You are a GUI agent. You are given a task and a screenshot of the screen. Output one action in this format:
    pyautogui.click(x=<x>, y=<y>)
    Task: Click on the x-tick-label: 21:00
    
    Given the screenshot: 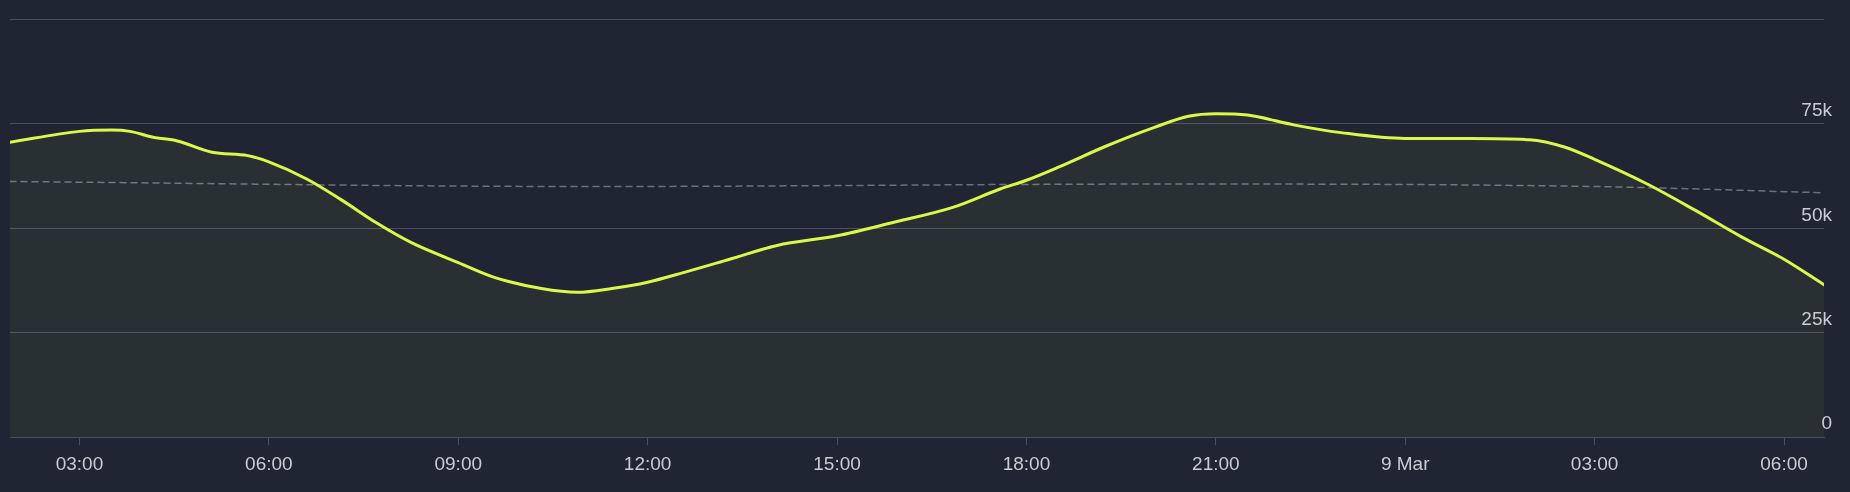 What is the action you would take?
    pyautogui.click(x=1216, y=463)
    